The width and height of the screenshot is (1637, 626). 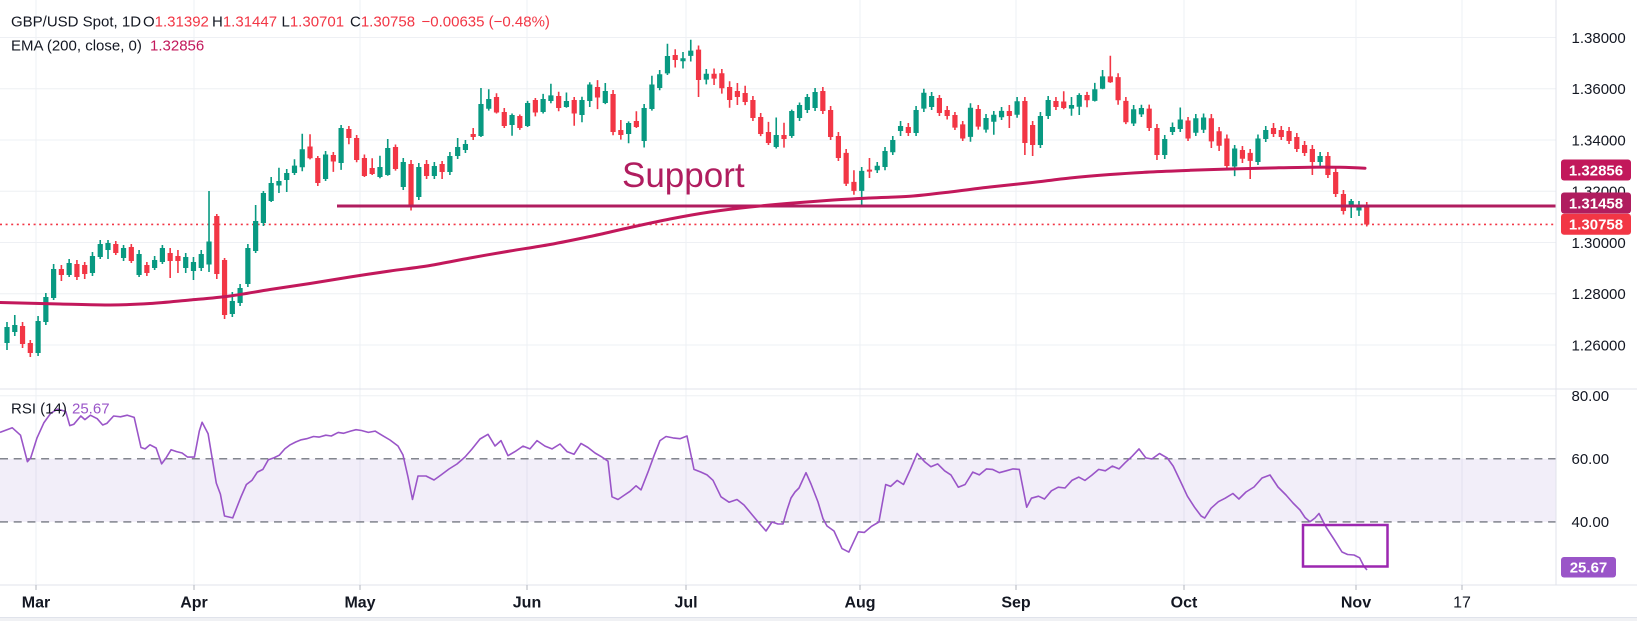 What do you see at coordinates (1599, 243) in the screenshot?
I see `svg-text: 1.30000` at bounding box center [1599, 243].